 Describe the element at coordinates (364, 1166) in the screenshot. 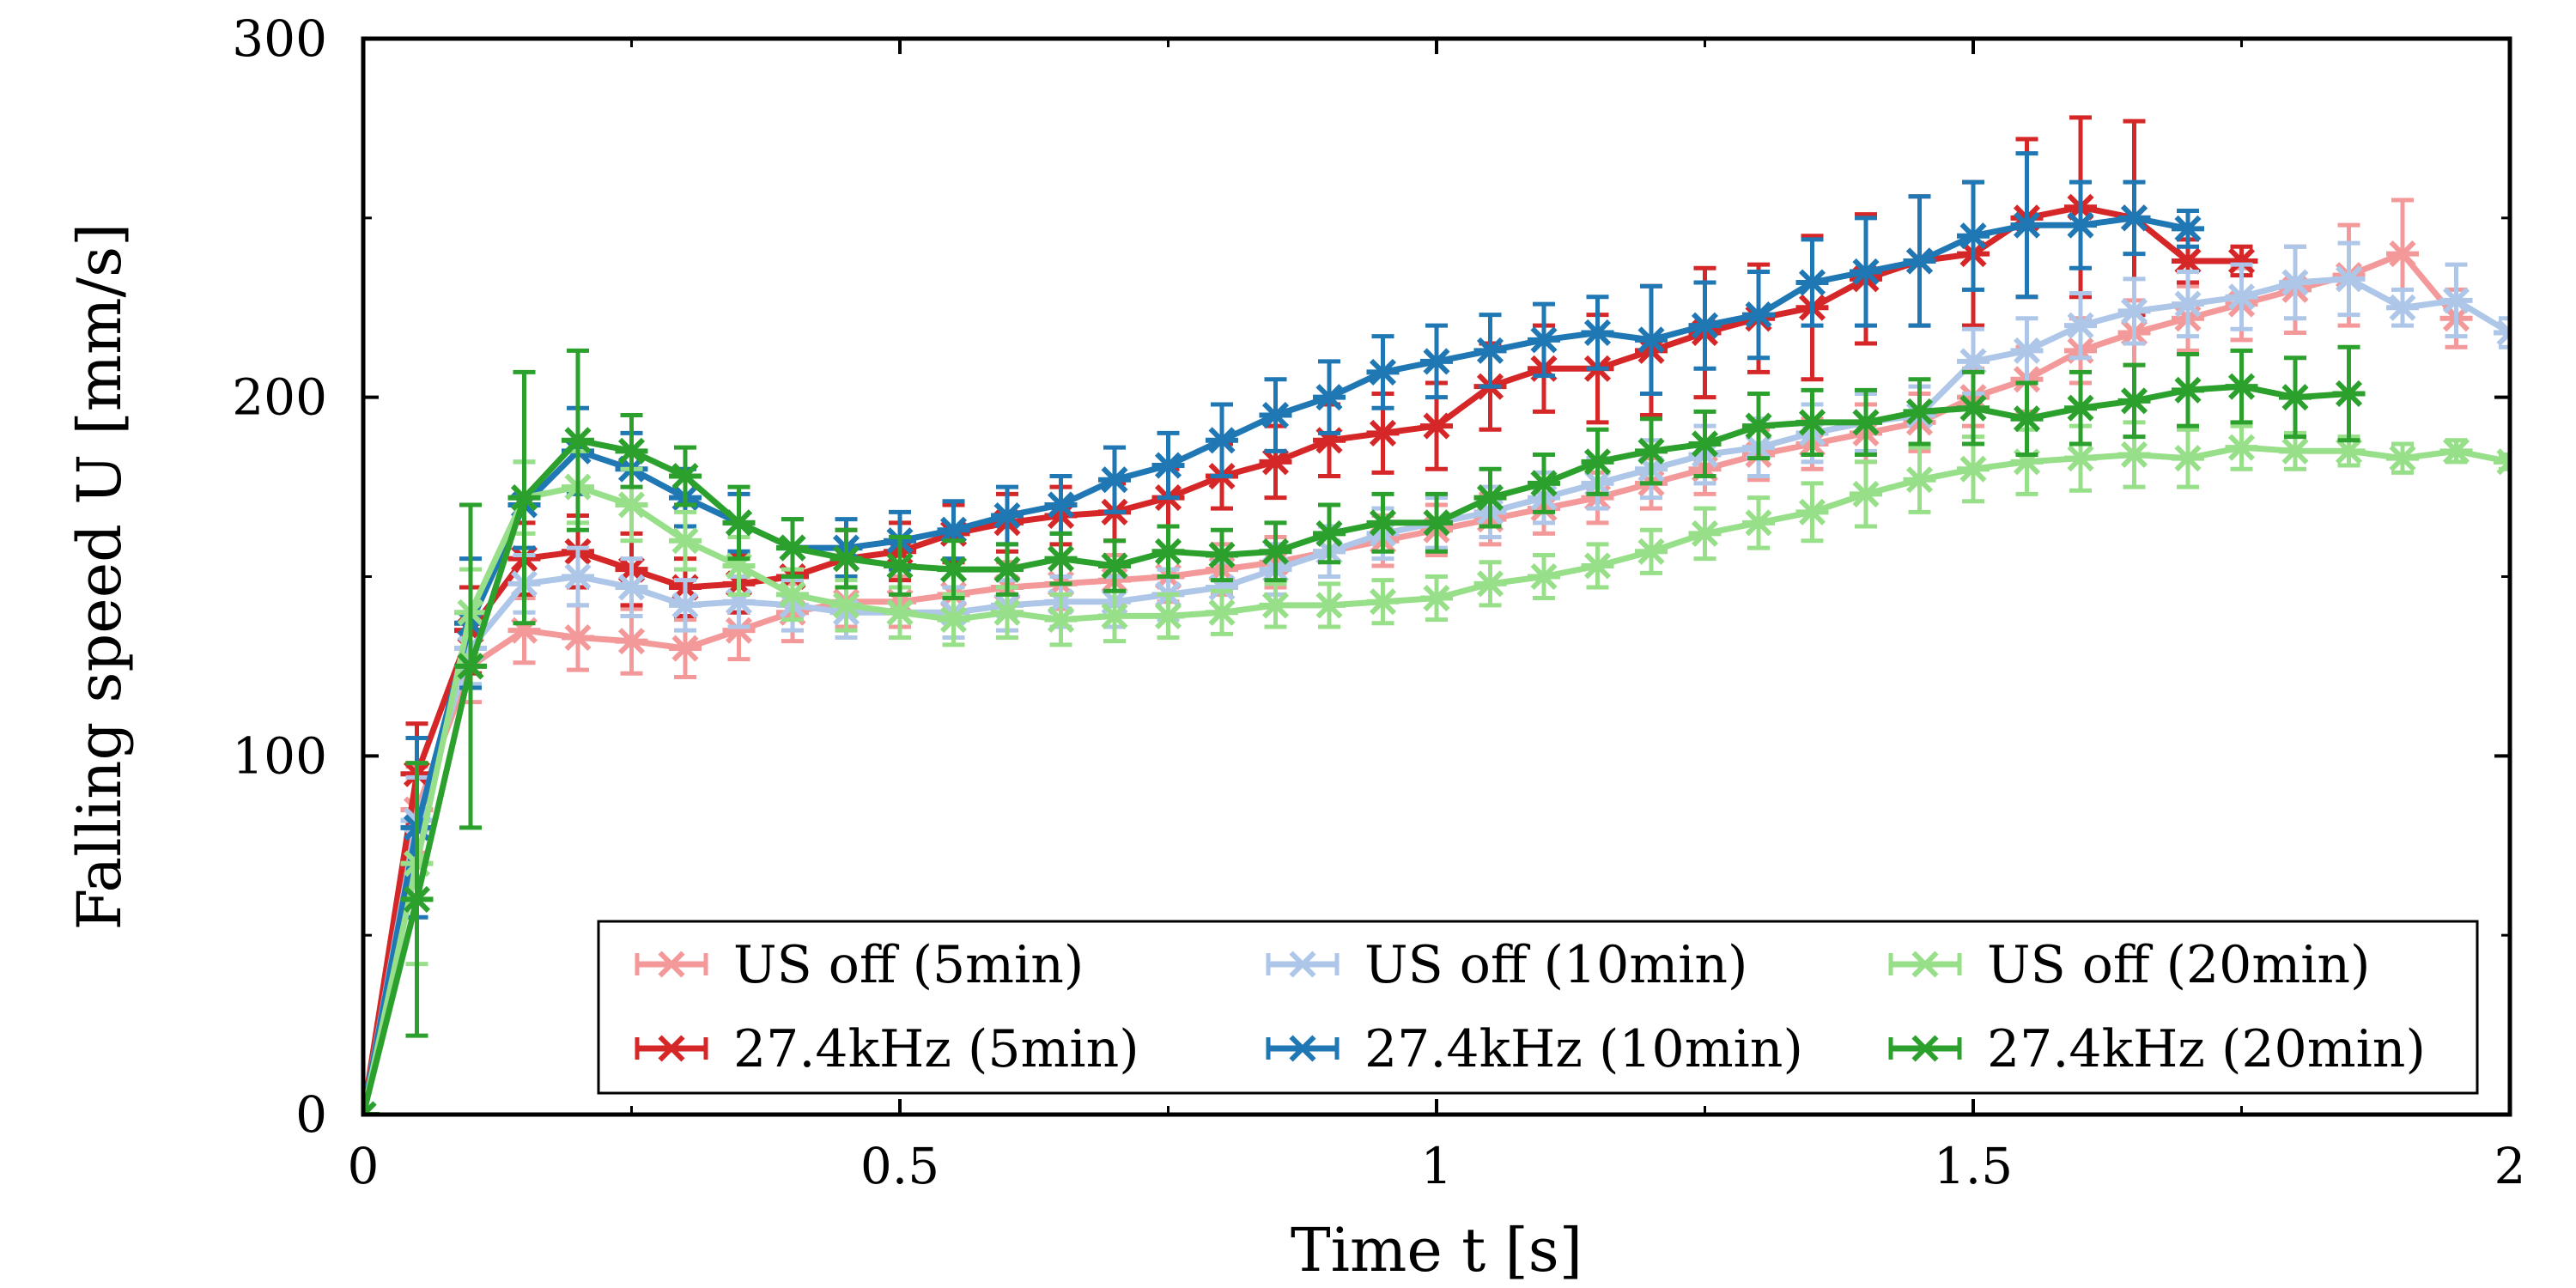

I see `x-tick-label: 0` at that location.